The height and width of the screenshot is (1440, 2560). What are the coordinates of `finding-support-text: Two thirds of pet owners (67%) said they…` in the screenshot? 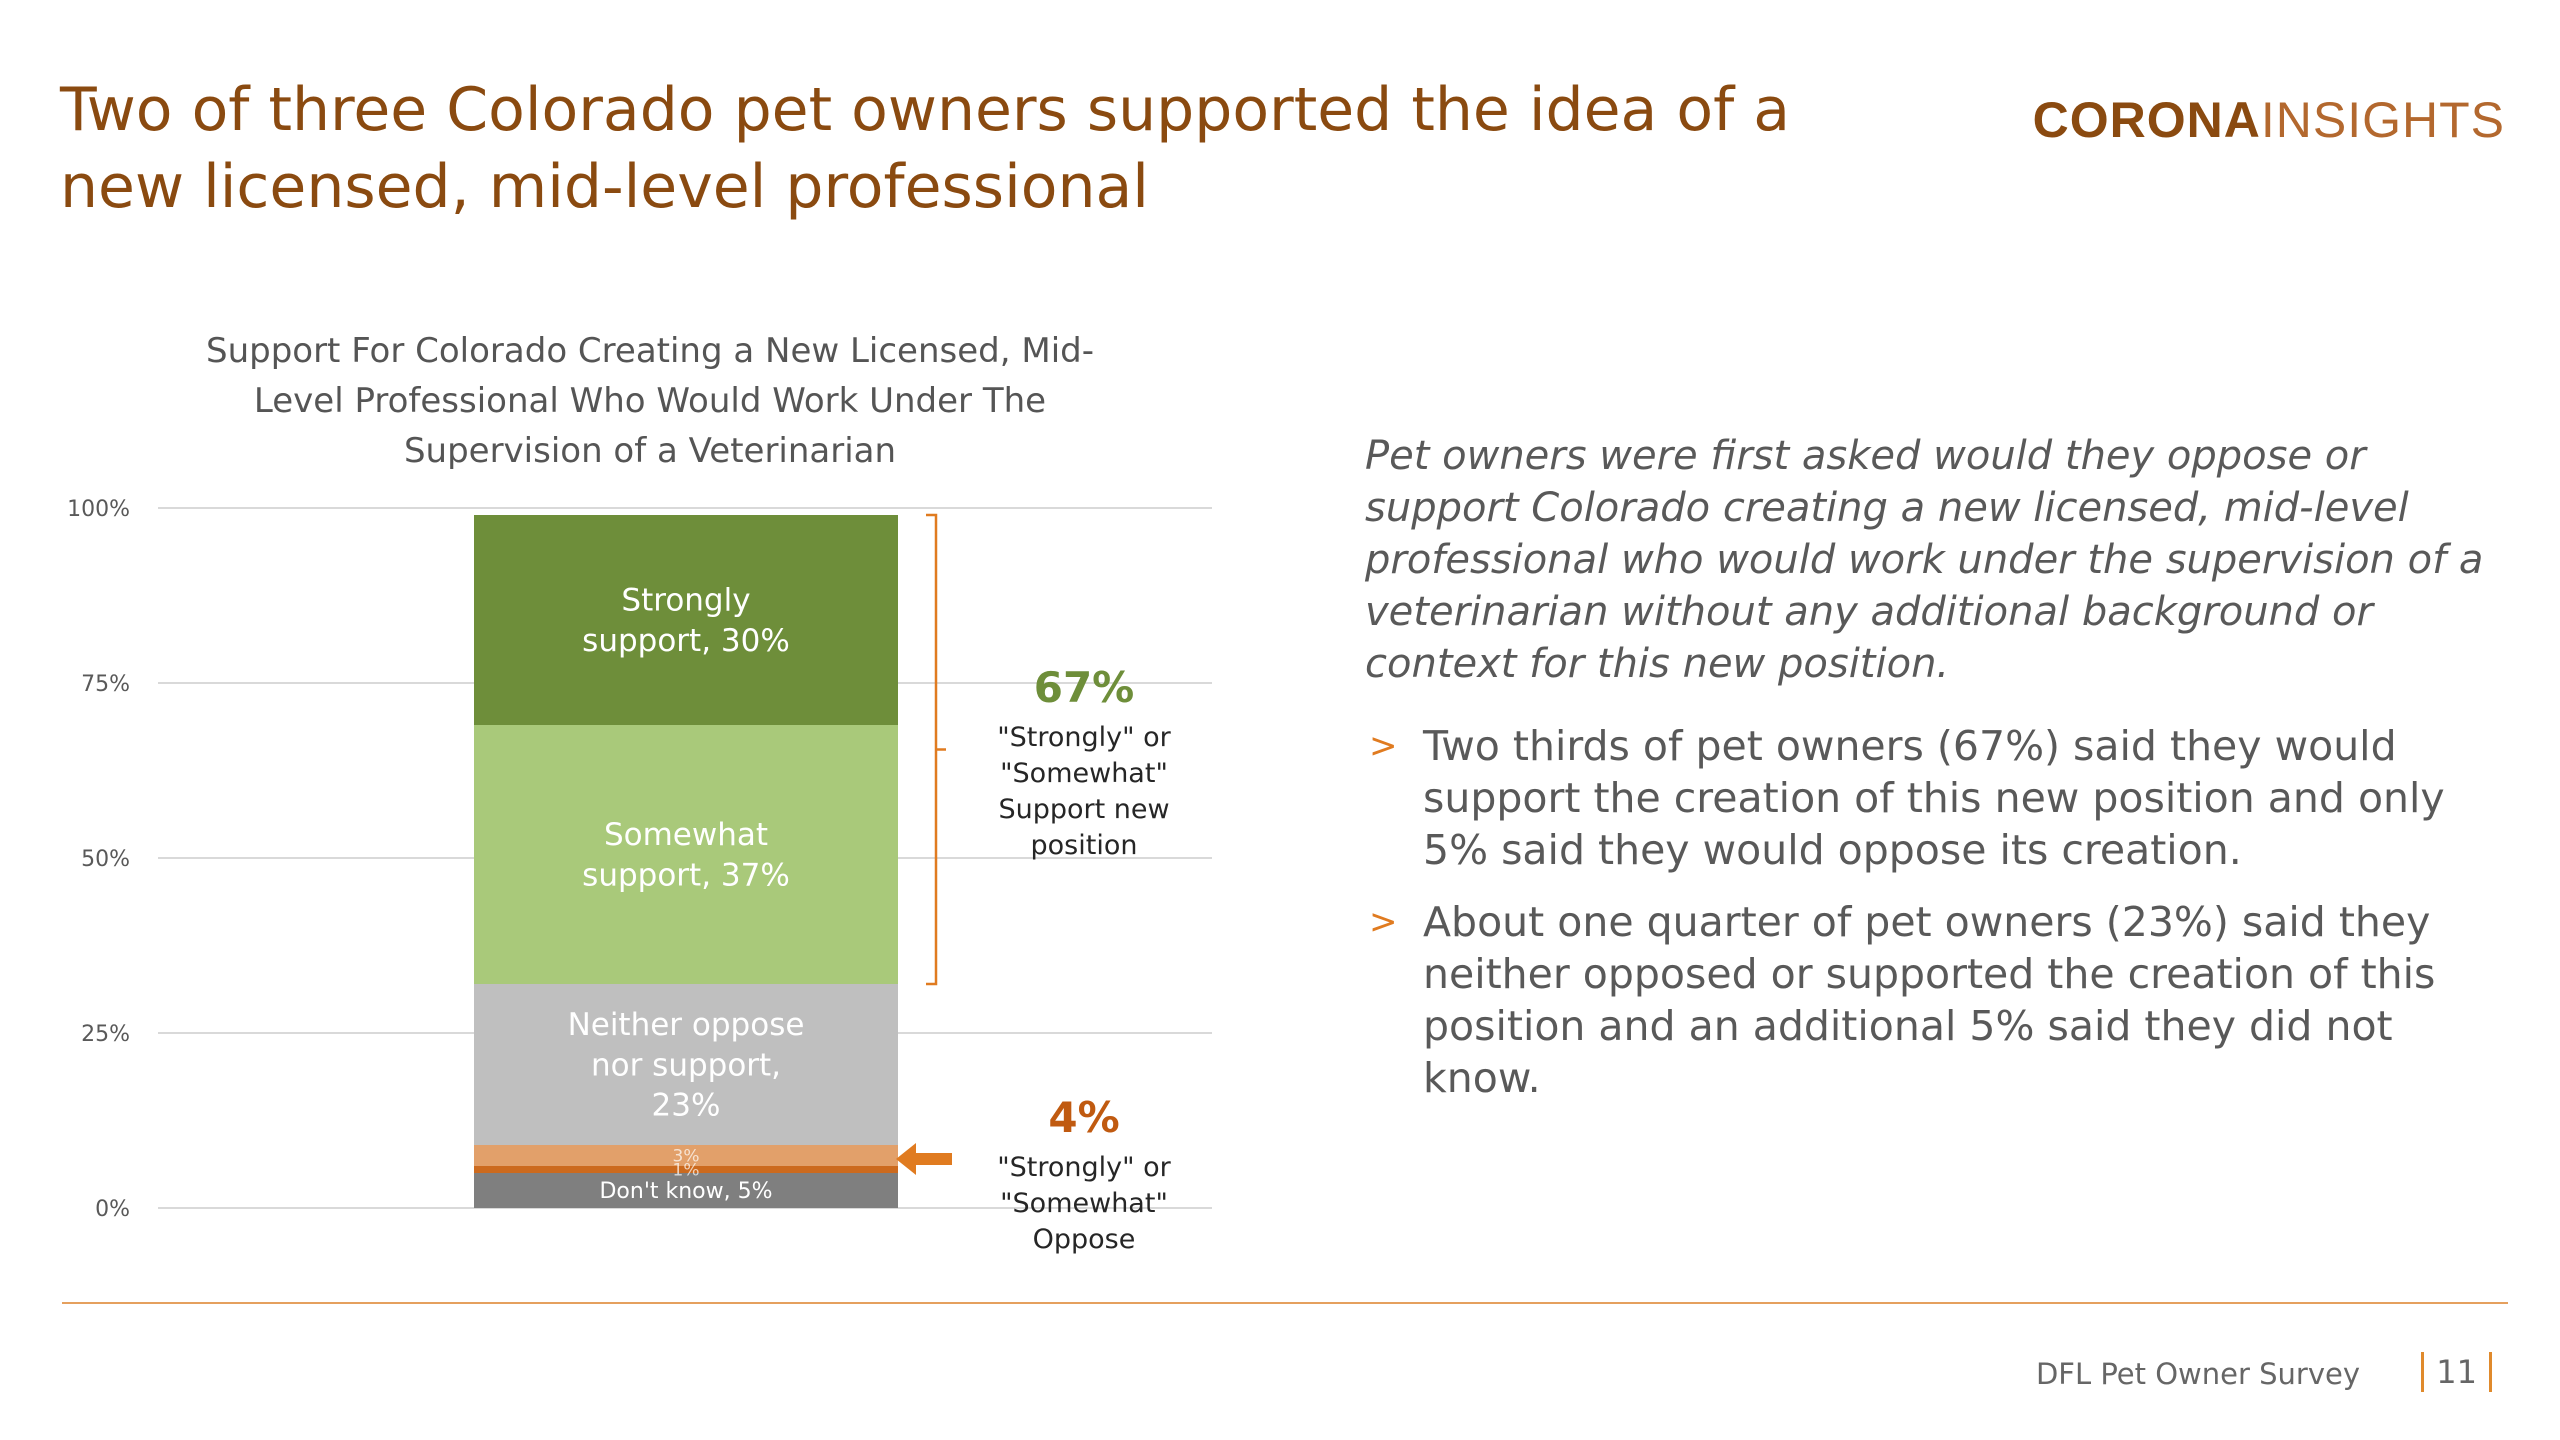 It's located at (1934, 798).